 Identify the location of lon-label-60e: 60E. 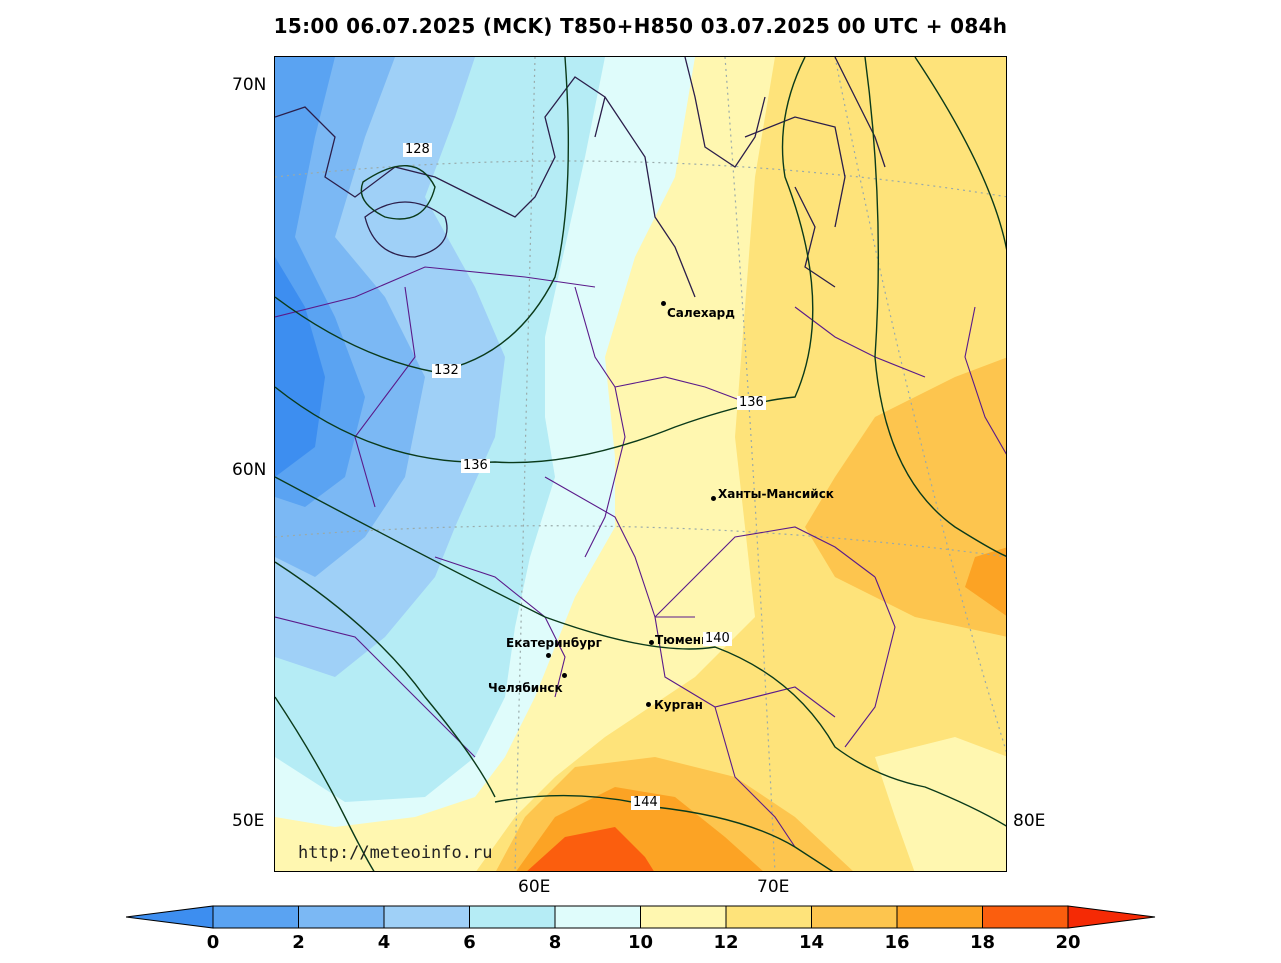
(534, 887).